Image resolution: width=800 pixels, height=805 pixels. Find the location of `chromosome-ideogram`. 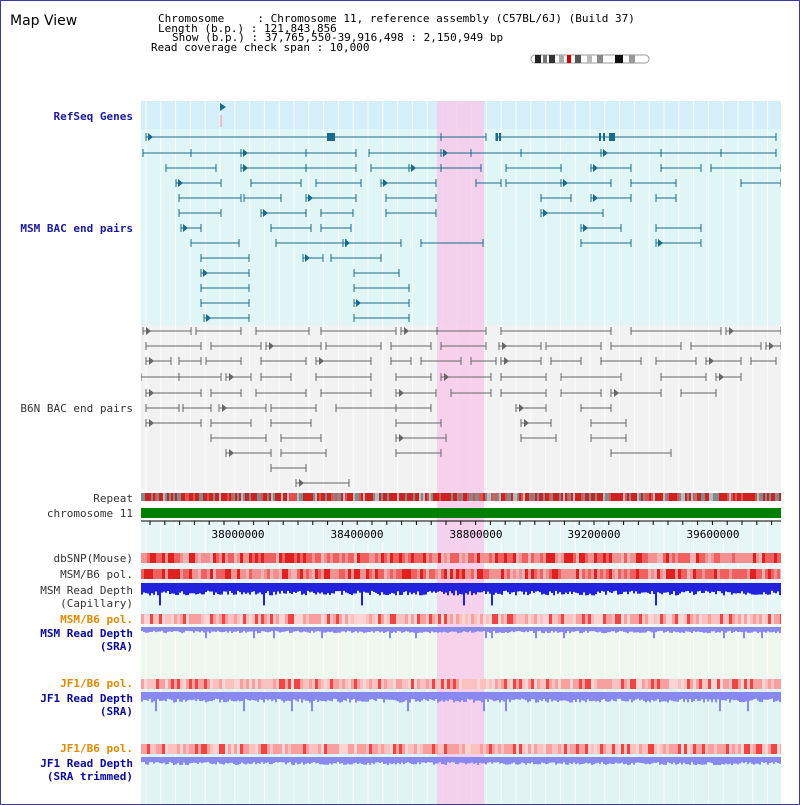

chromosome-ideogram is located at coordinates (591, 59).